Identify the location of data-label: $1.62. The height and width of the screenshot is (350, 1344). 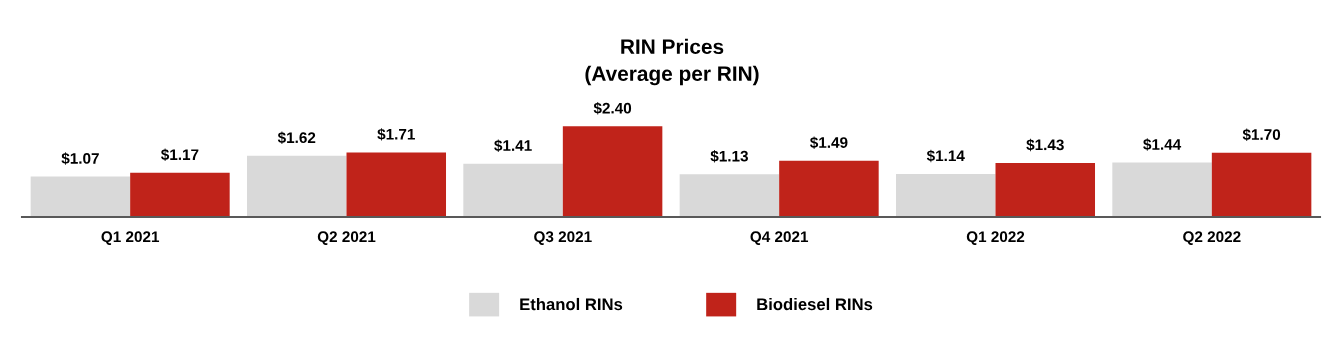
(296, 138).